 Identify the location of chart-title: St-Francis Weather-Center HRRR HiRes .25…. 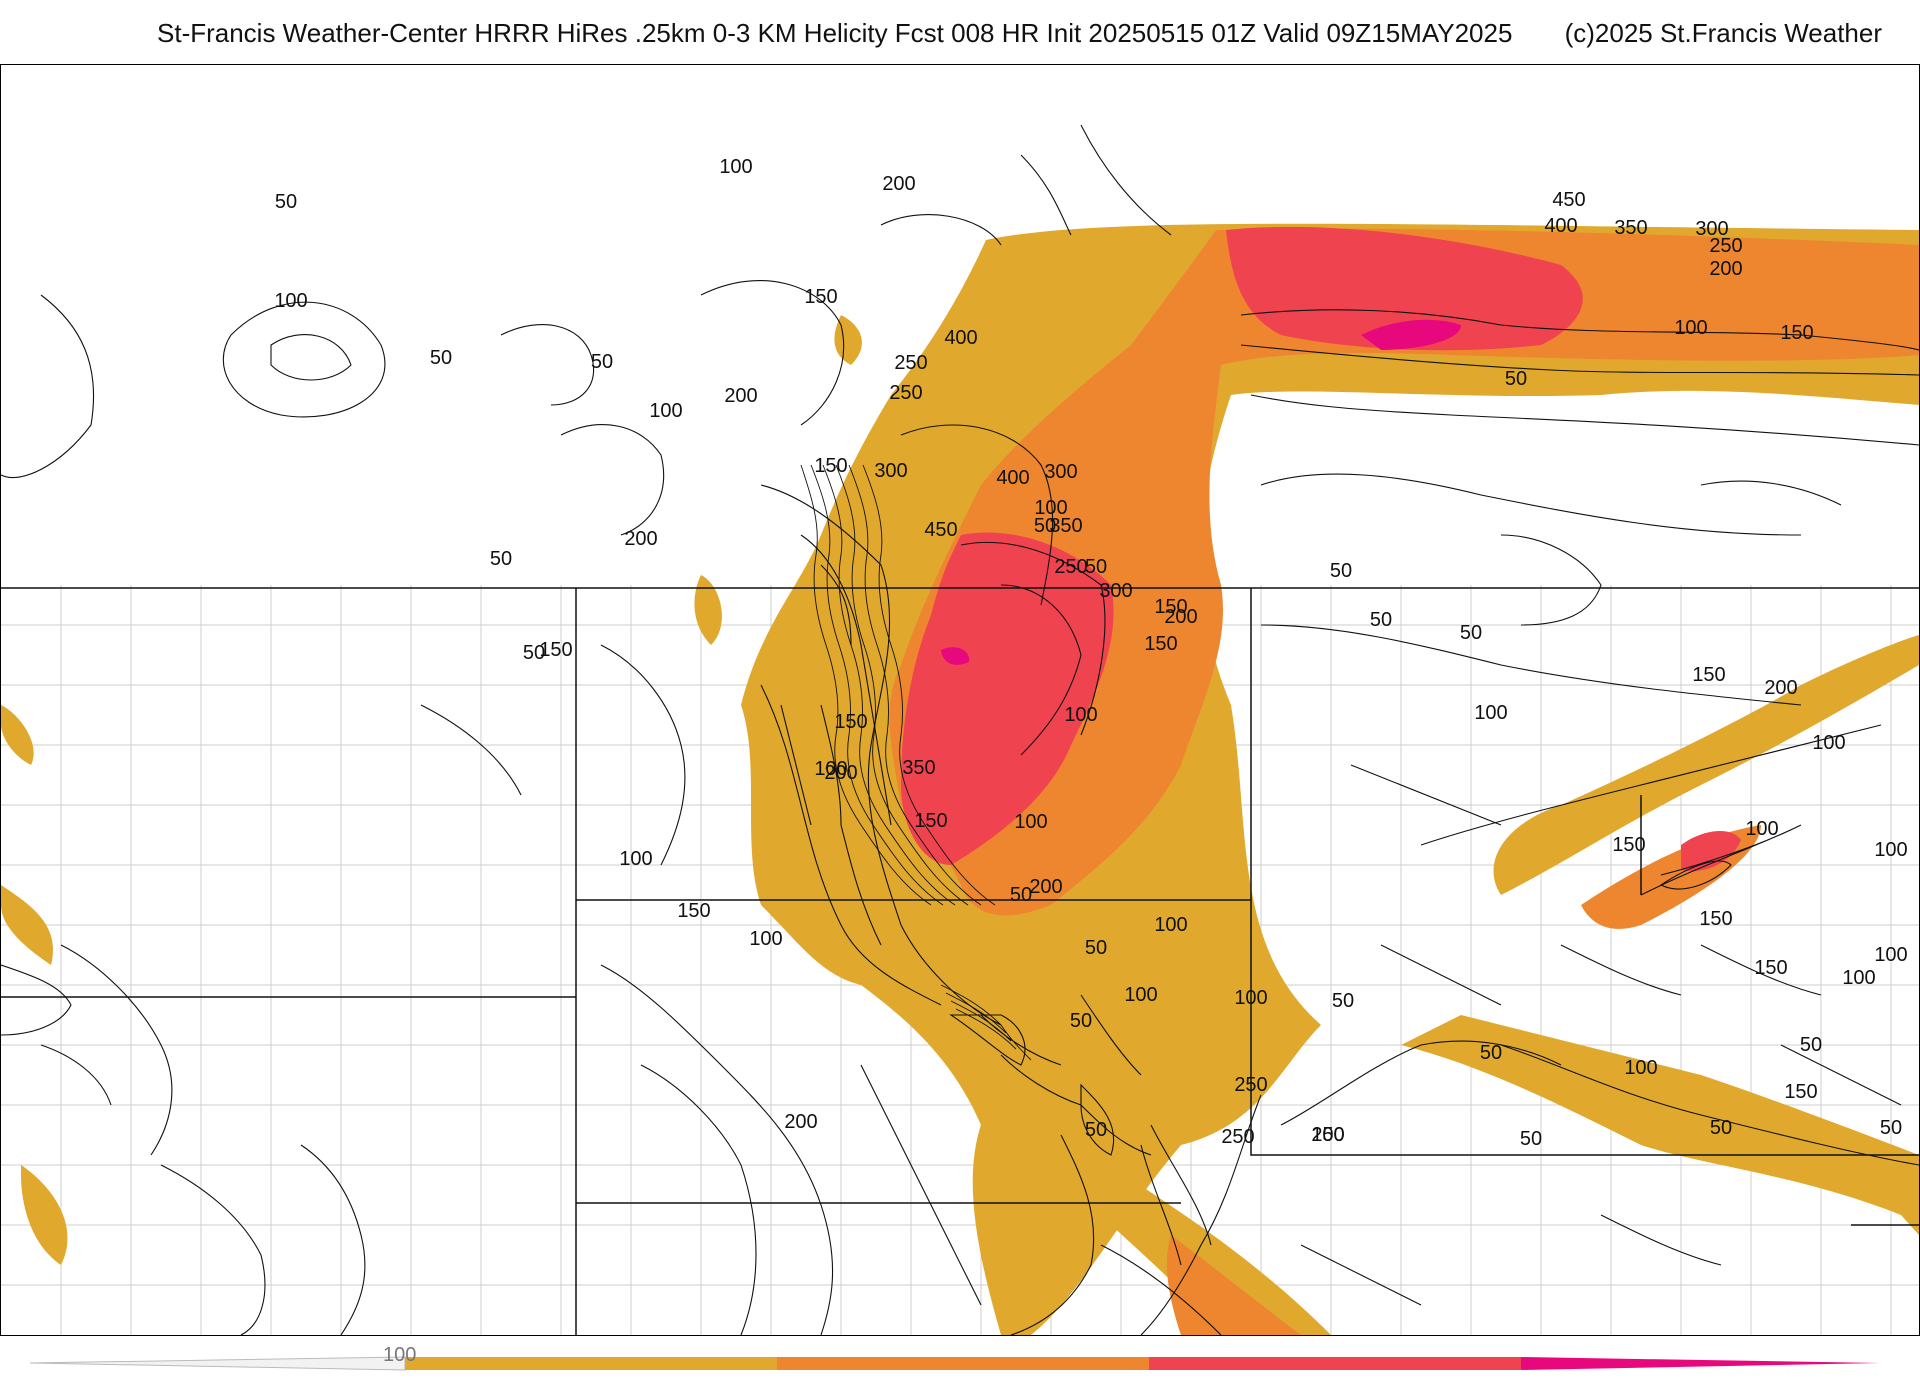
(960, 34).